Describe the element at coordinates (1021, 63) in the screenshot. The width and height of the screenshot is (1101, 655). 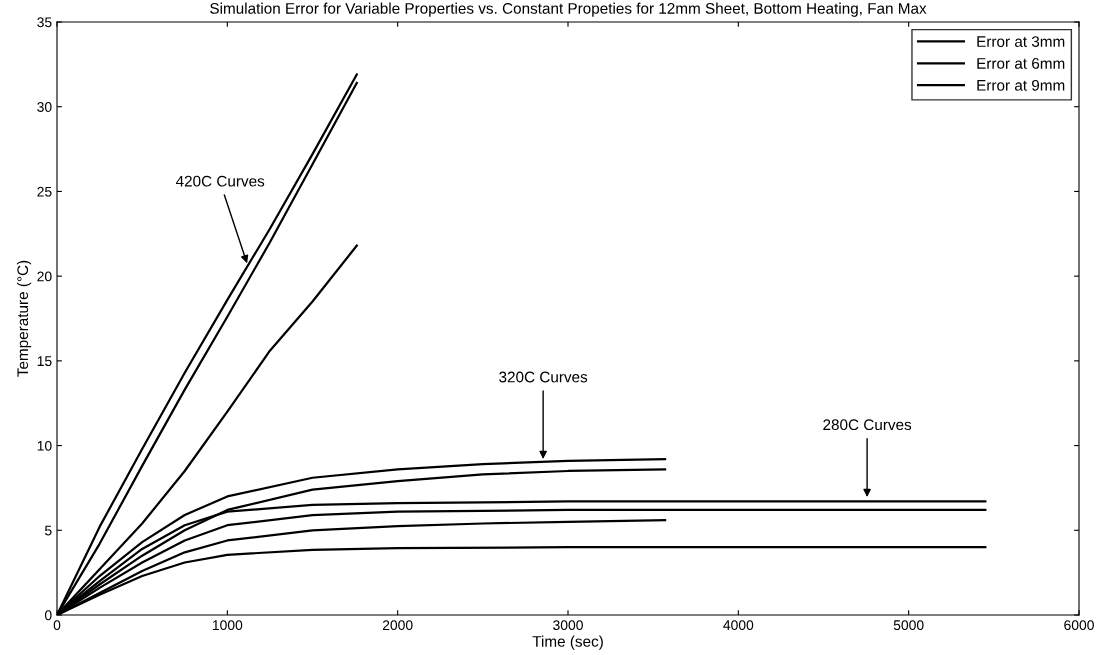
I see `legend-label: Error at 6mm` at that location.